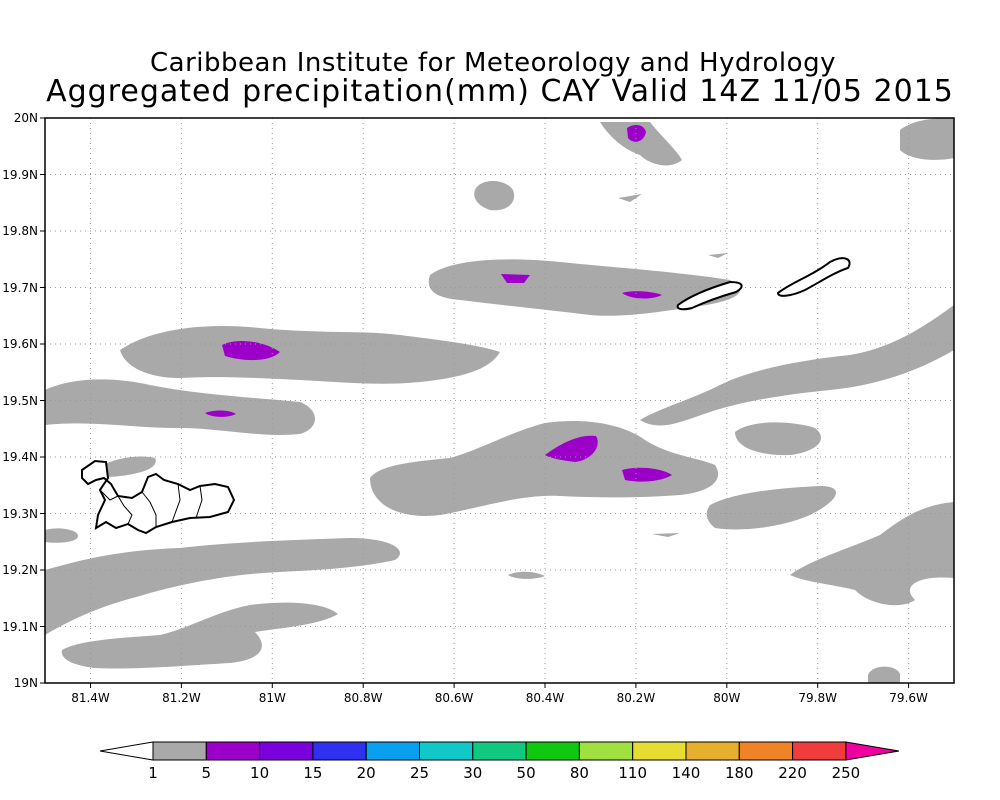 This screenshot has width=1000, height=800. What do you see at coordinates (908, 698) in the screenshot?
I see `x-tick-label: 79.6W` at bounding box center [908, 698].